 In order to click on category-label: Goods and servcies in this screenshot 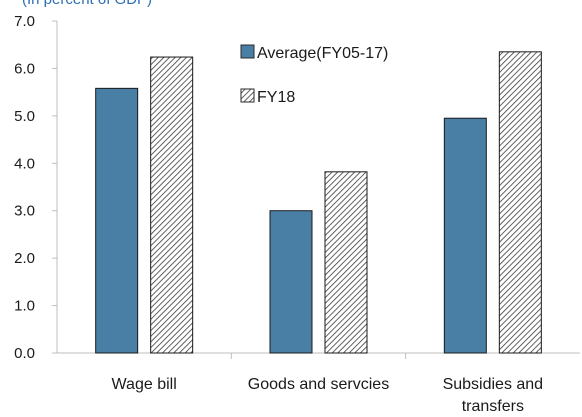, I will do `click(318, 384)`.